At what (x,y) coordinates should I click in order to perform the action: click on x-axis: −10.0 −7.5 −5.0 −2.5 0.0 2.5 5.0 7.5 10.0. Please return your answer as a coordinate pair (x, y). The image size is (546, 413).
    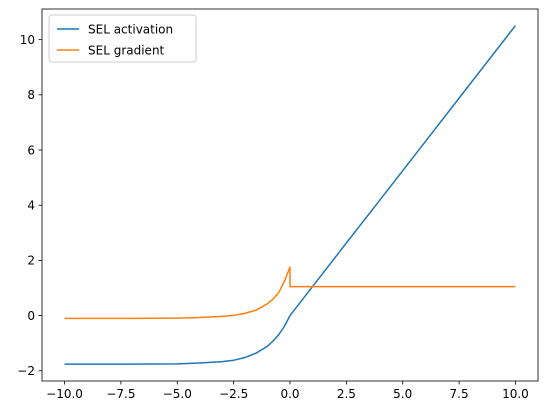
    Looking at the image, I should click on (287, 391).